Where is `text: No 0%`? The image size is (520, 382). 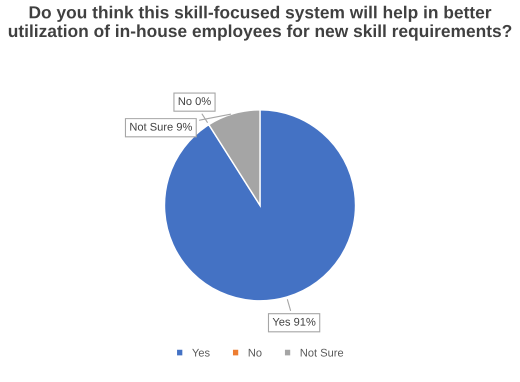 text: No 0% is located at coordinates (194, 101).